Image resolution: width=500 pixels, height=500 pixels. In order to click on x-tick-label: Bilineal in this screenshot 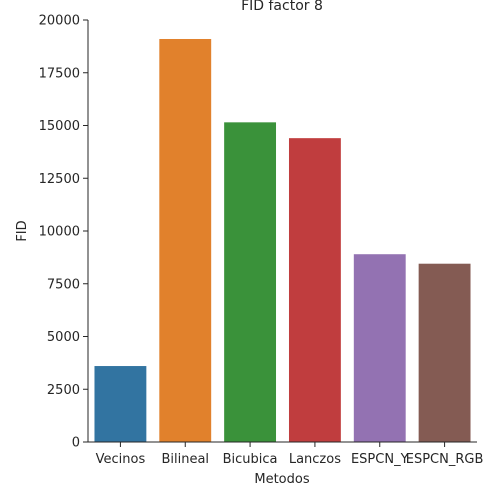, I will do `click(185, 459)`.